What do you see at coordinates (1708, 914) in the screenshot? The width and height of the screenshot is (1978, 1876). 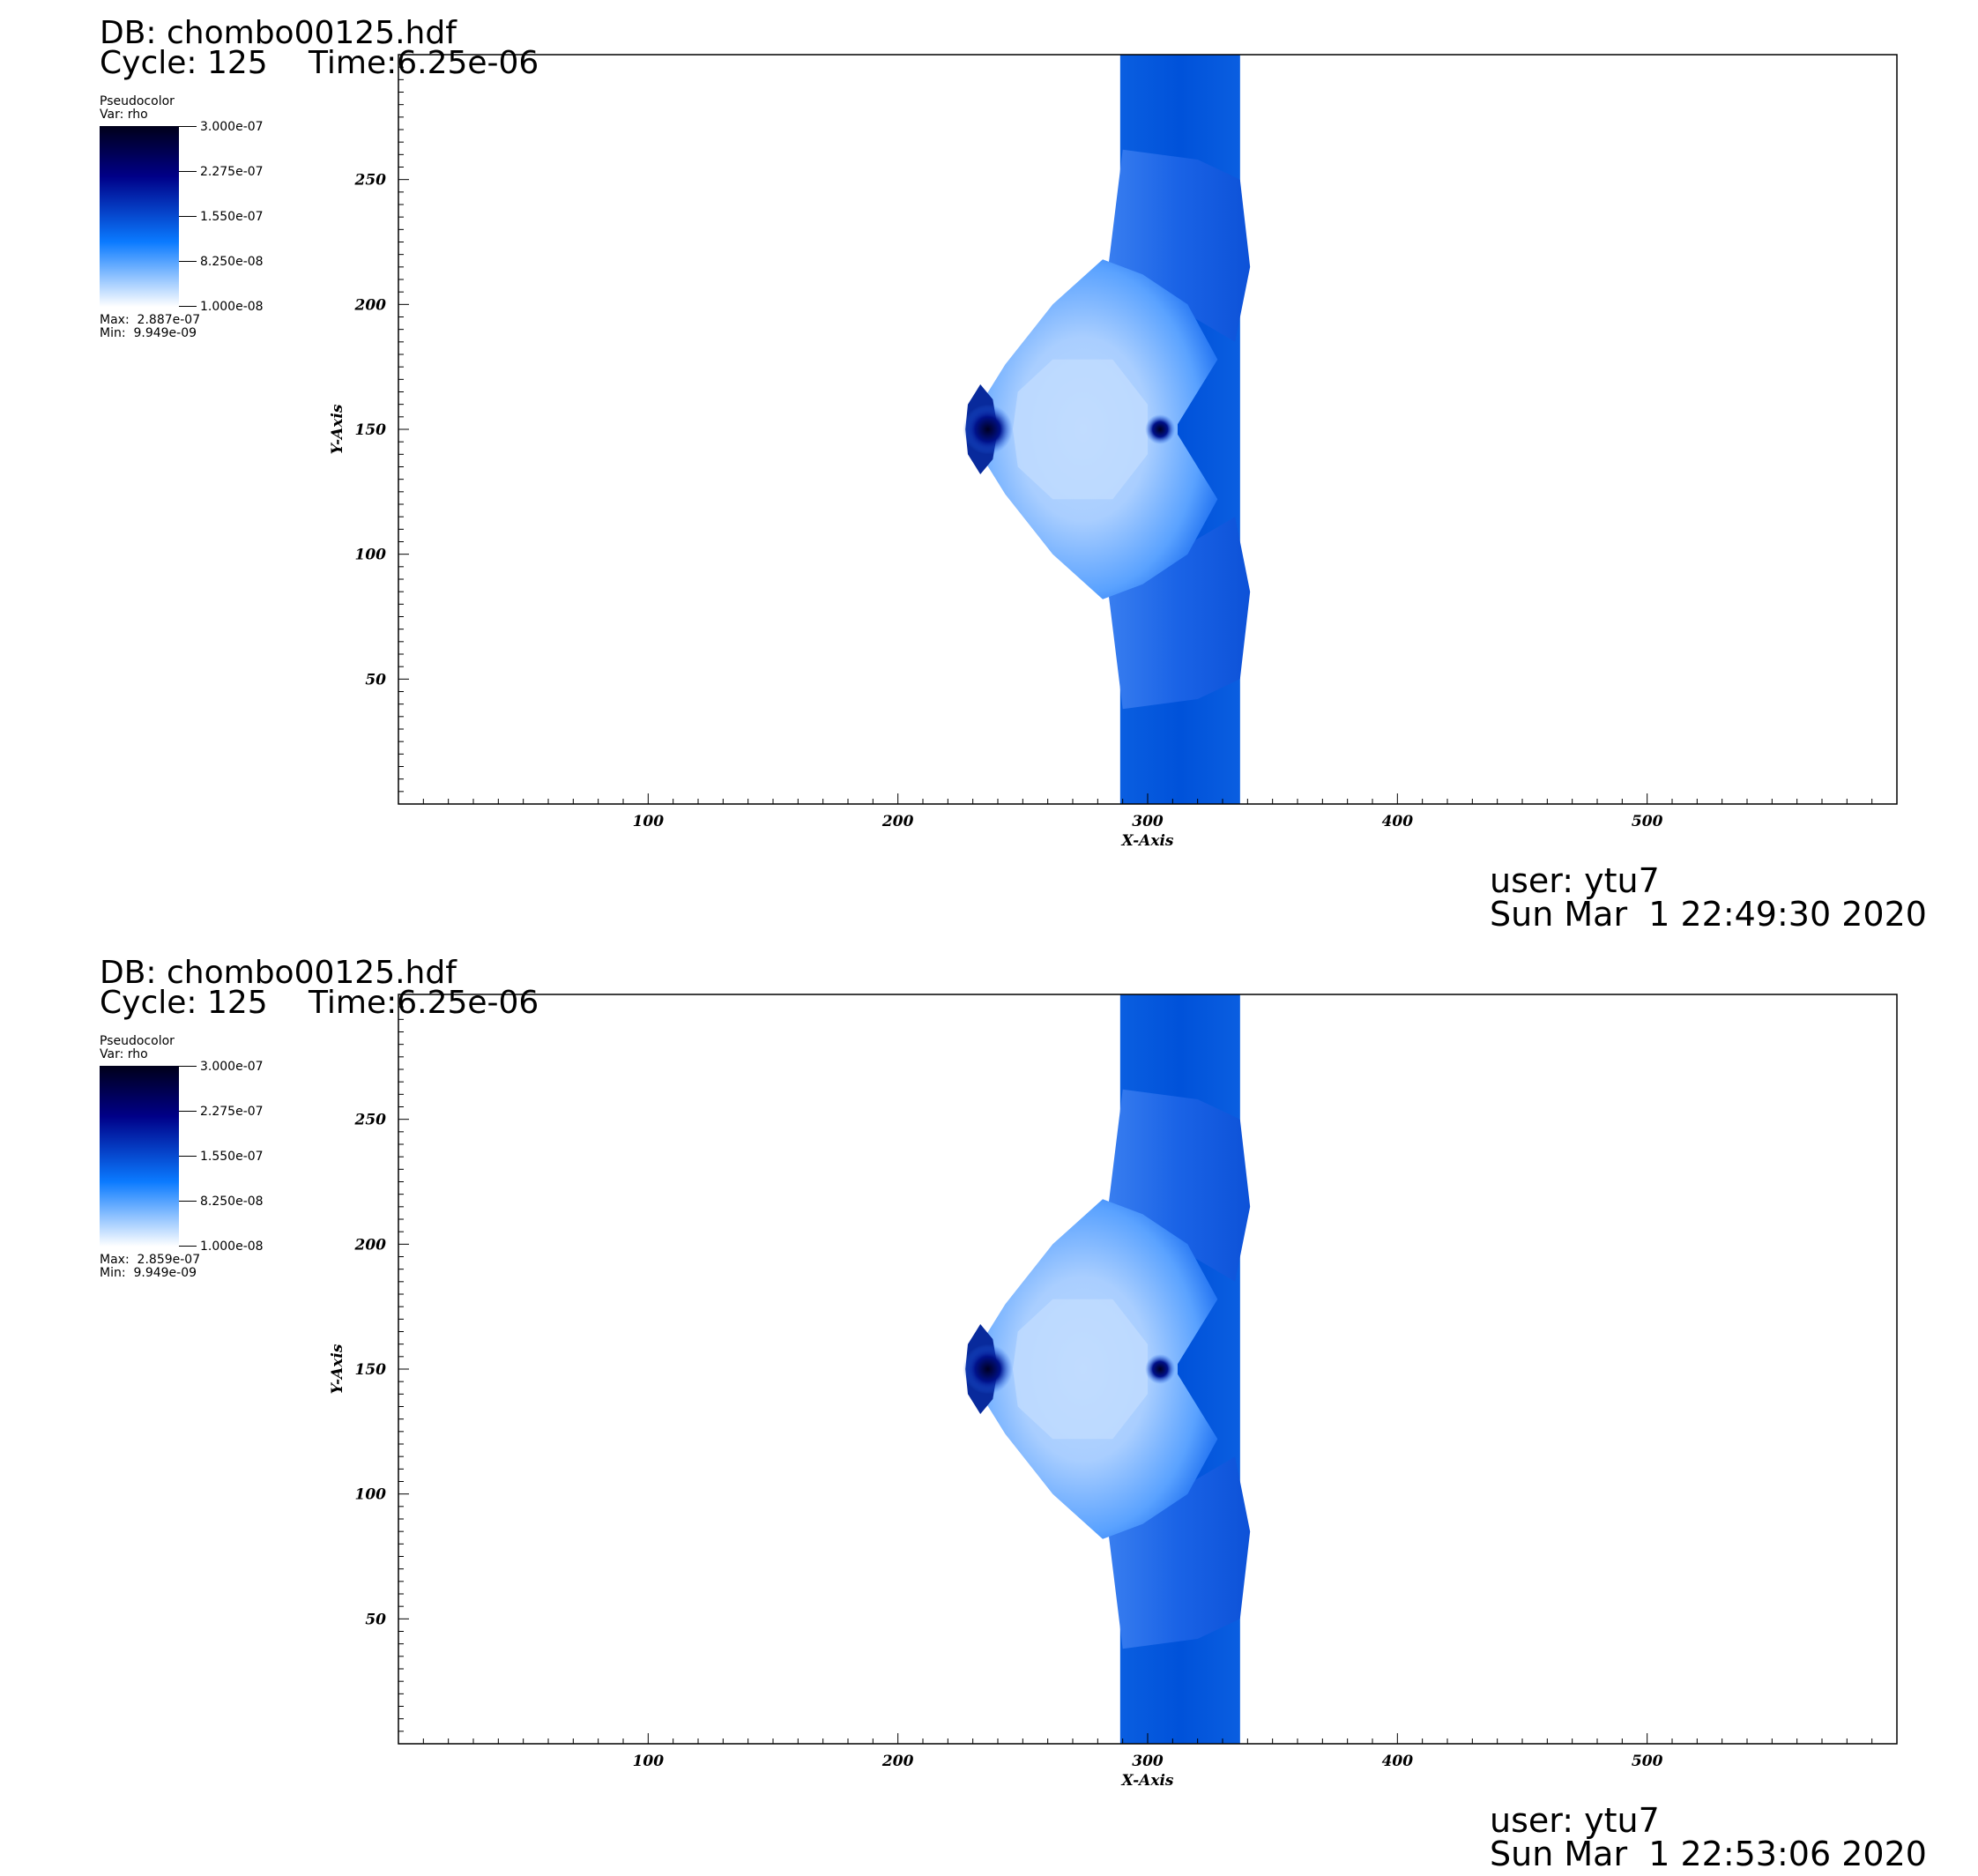 I see `date-label: Sun Mar 1 22:49:30 2020` at bounding box center [1708, 914].